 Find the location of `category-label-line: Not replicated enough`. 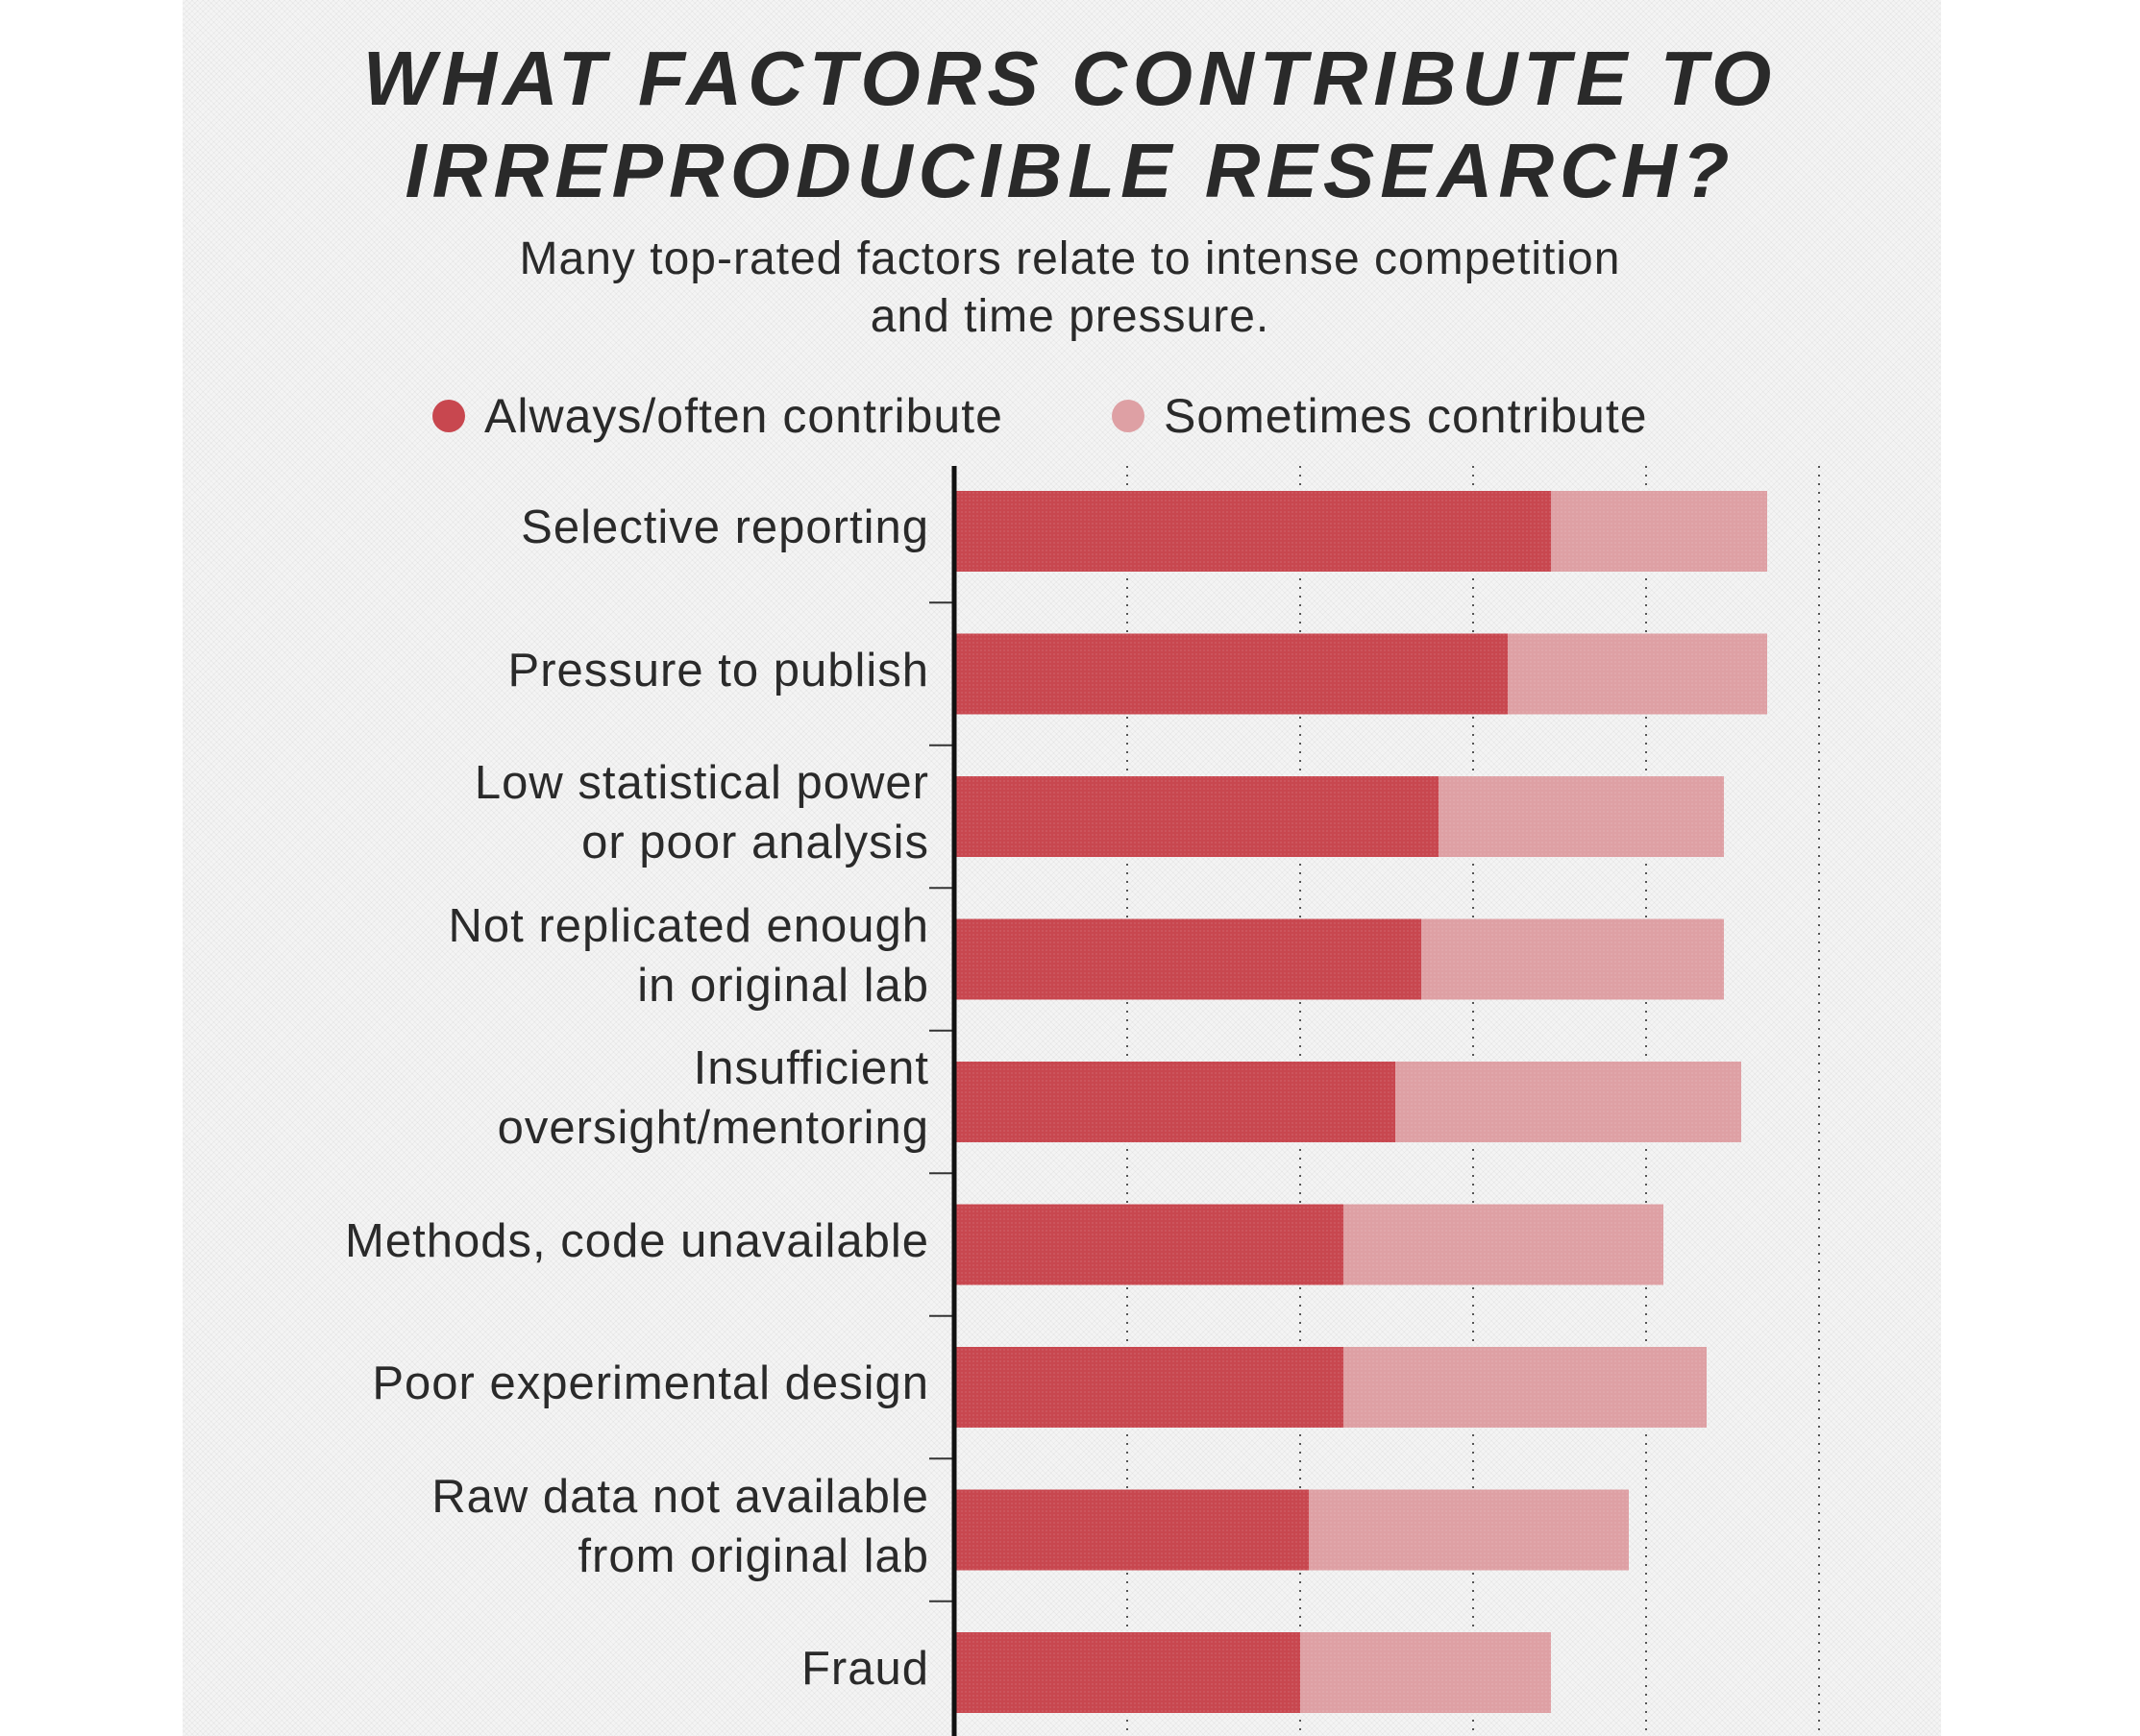

category-label-line: Not replicated enough is located at coordinates (688, 925).